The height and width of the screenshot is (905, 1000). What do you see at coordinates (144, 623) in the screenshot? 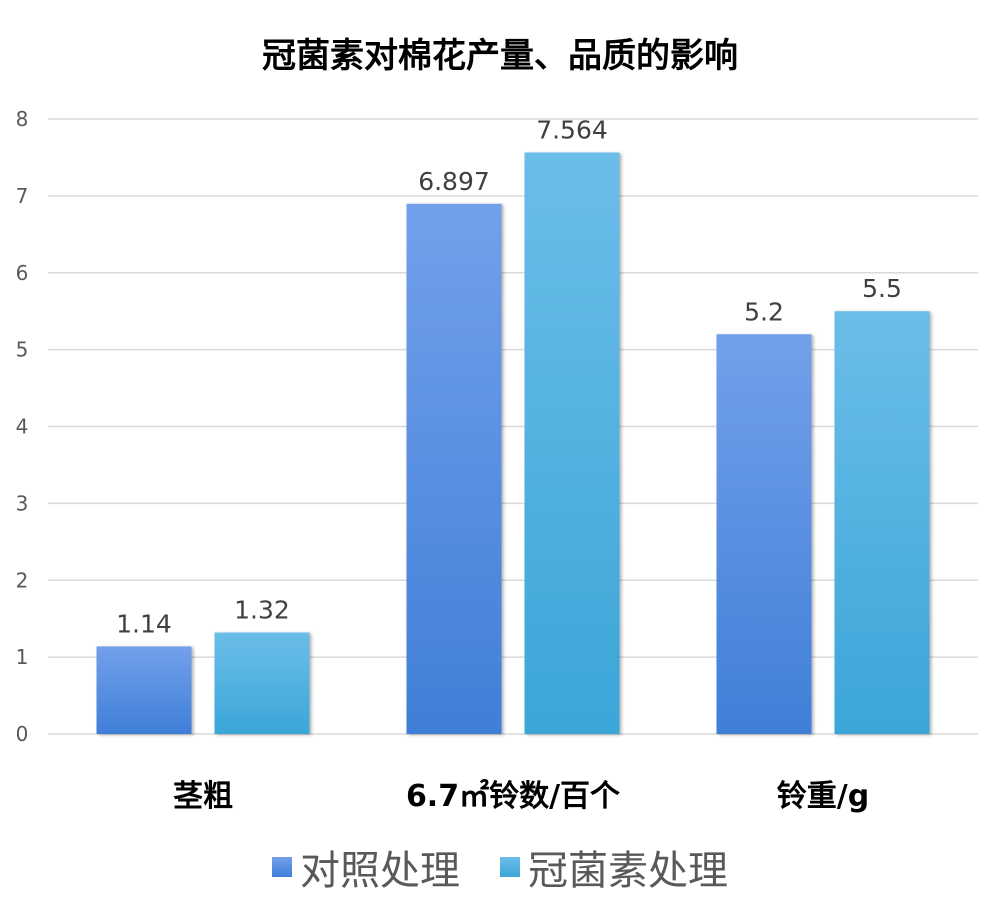
I see `data-label: 1.14` at bounding box center [144, 623].